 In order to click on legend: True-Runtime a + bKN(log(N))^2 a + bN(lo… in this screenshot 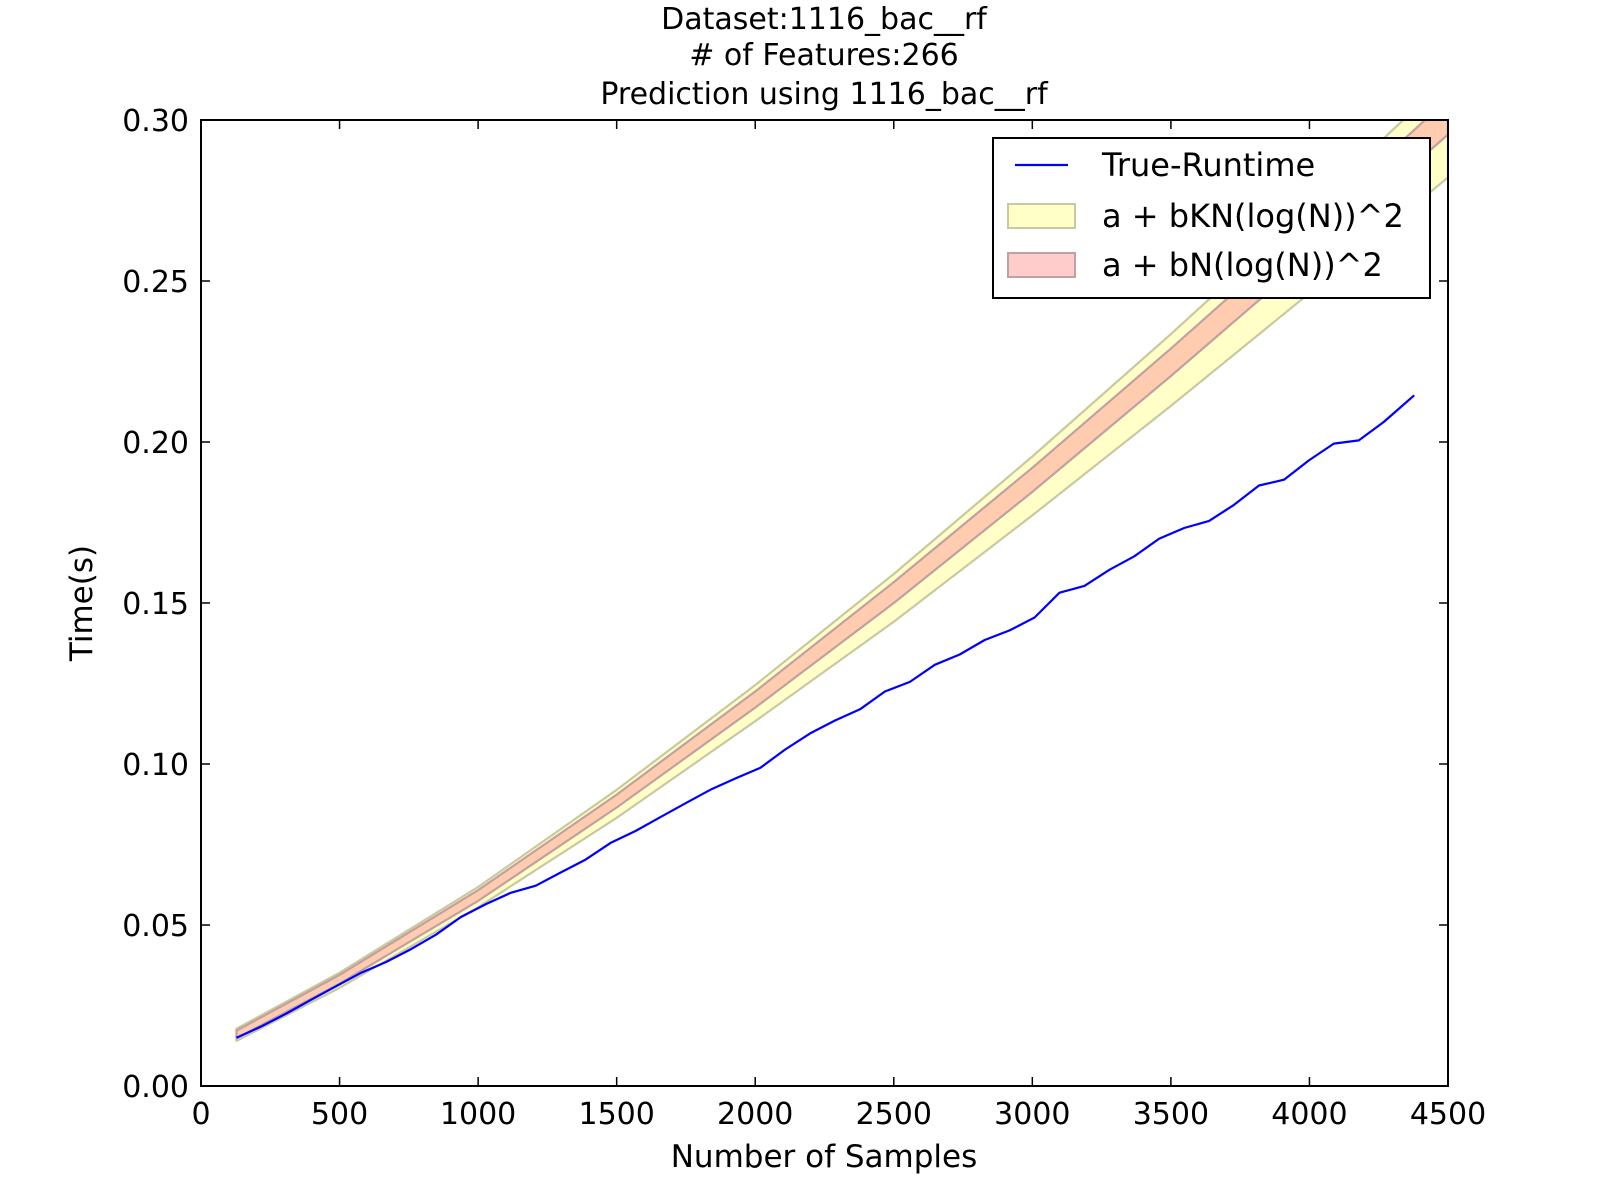, I will do `click(1211, 218)`.